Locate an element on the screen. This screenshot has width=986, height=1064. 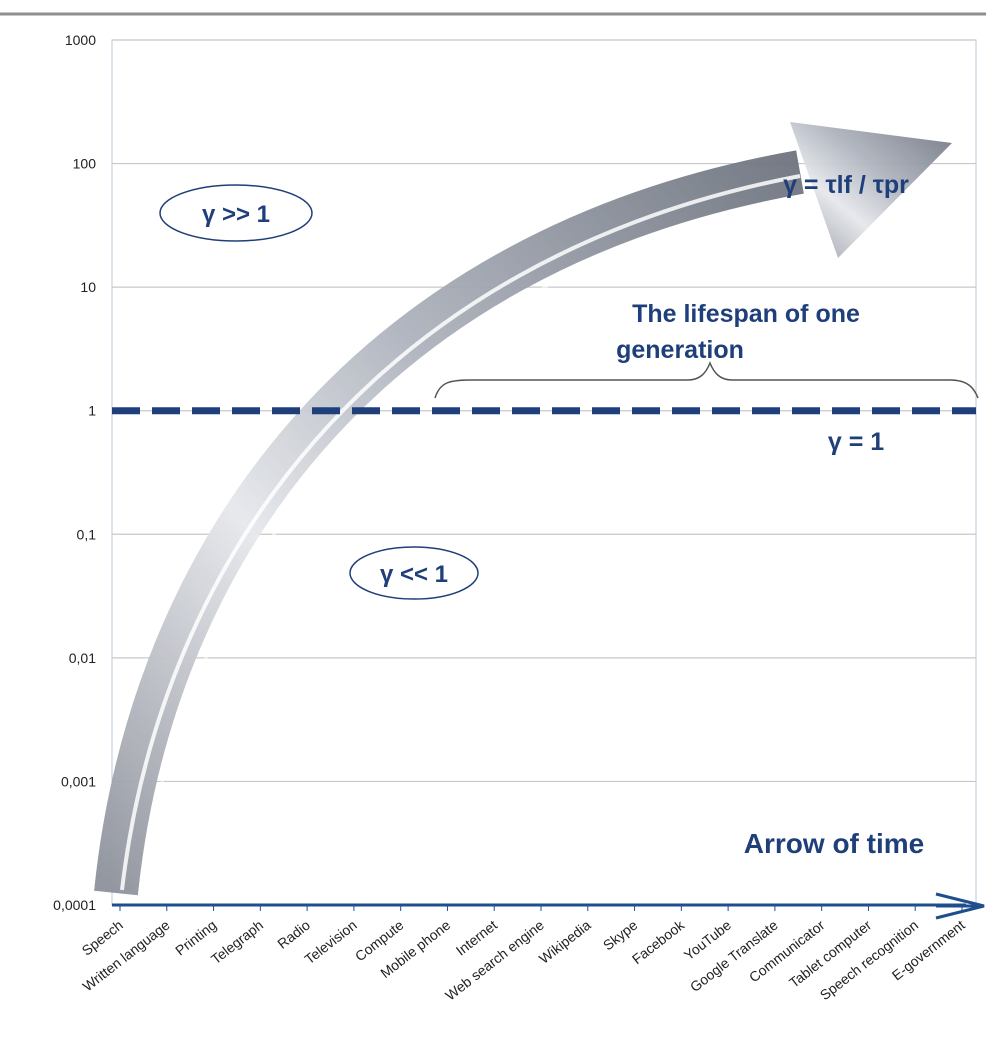
y-tick-label: 1000 is located at coordinates (80, 40).